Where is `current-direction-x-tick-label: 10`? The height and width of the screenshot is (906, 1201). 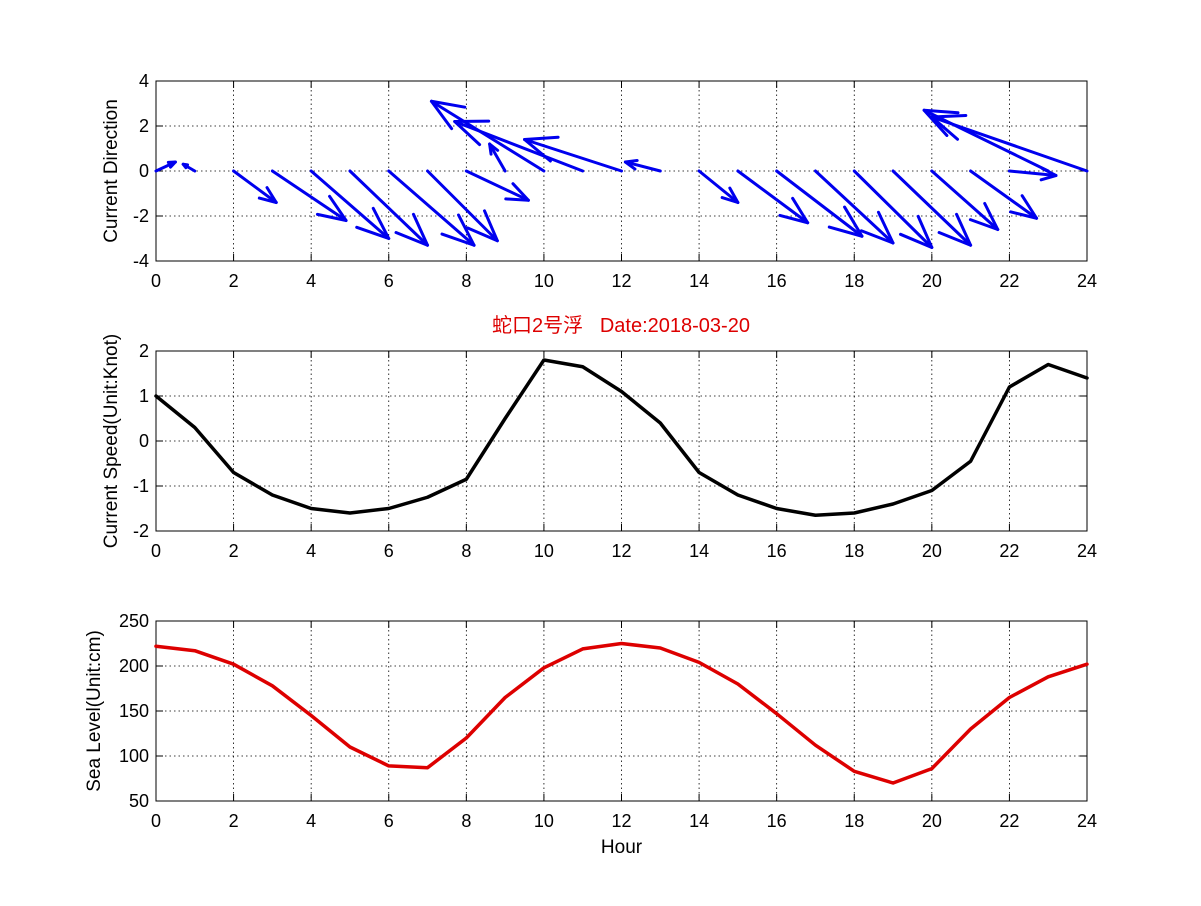 current-direction-x-tick-label: 10 is located at coordinates (544, 281).